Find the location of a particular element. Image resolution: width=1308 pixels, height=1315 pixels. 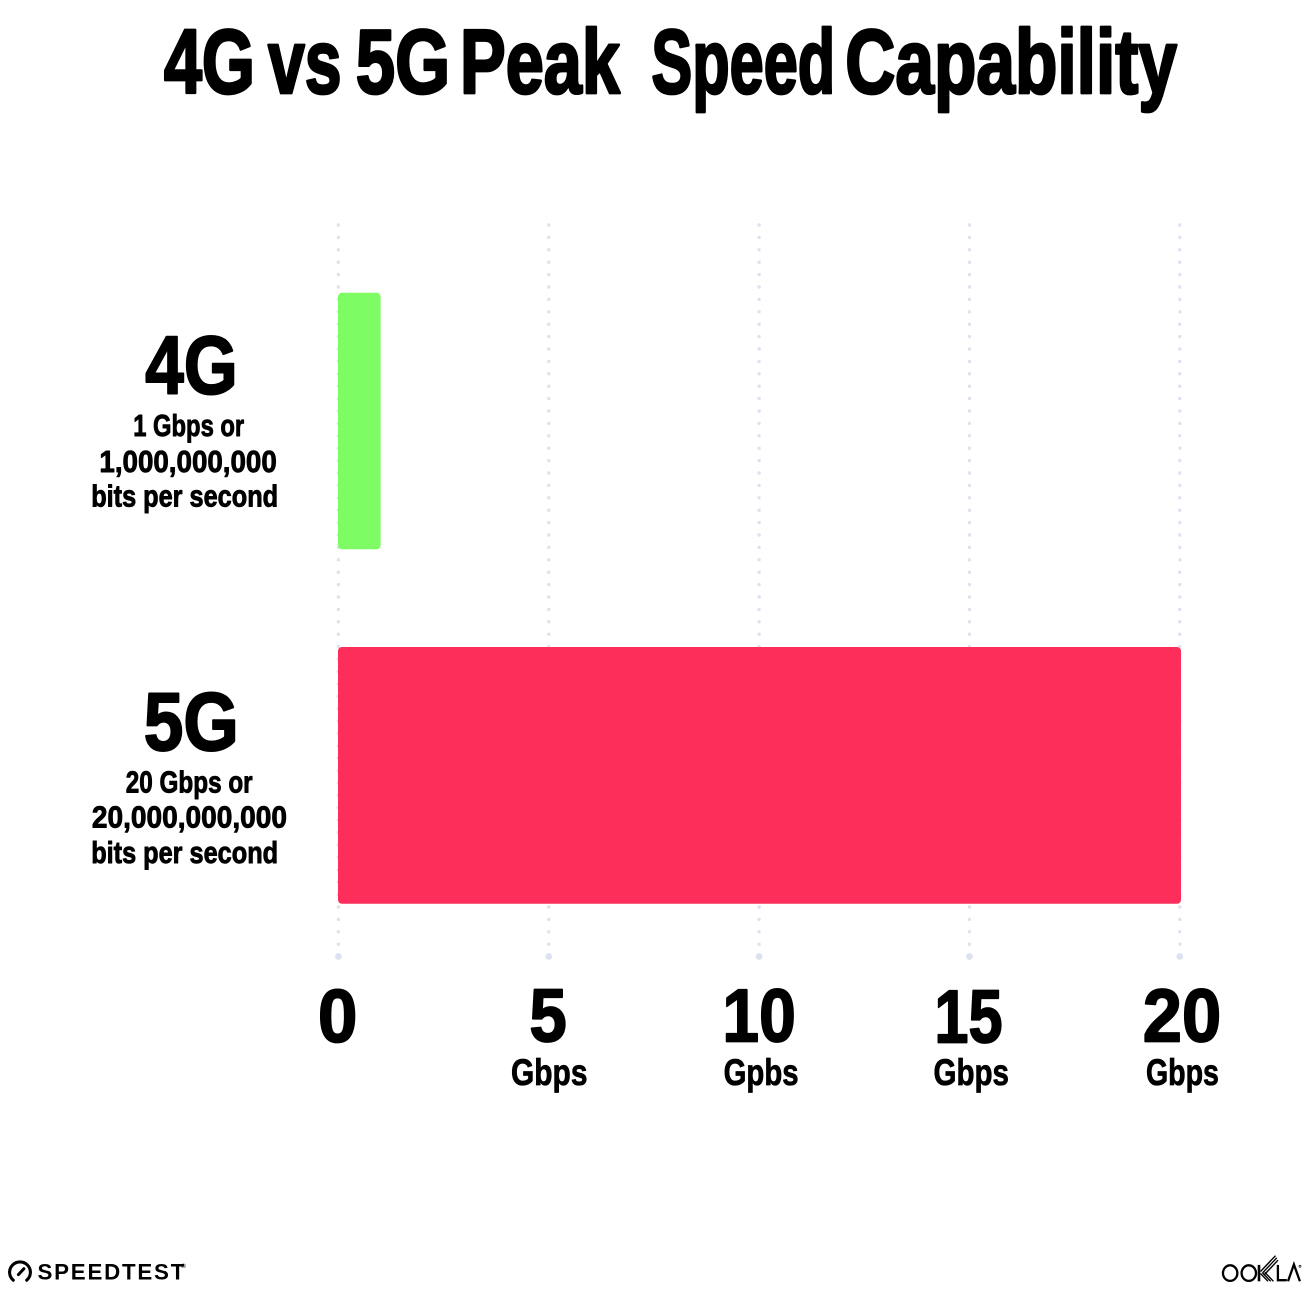

svg-text: 0 is located at coordinates (337, 1016).